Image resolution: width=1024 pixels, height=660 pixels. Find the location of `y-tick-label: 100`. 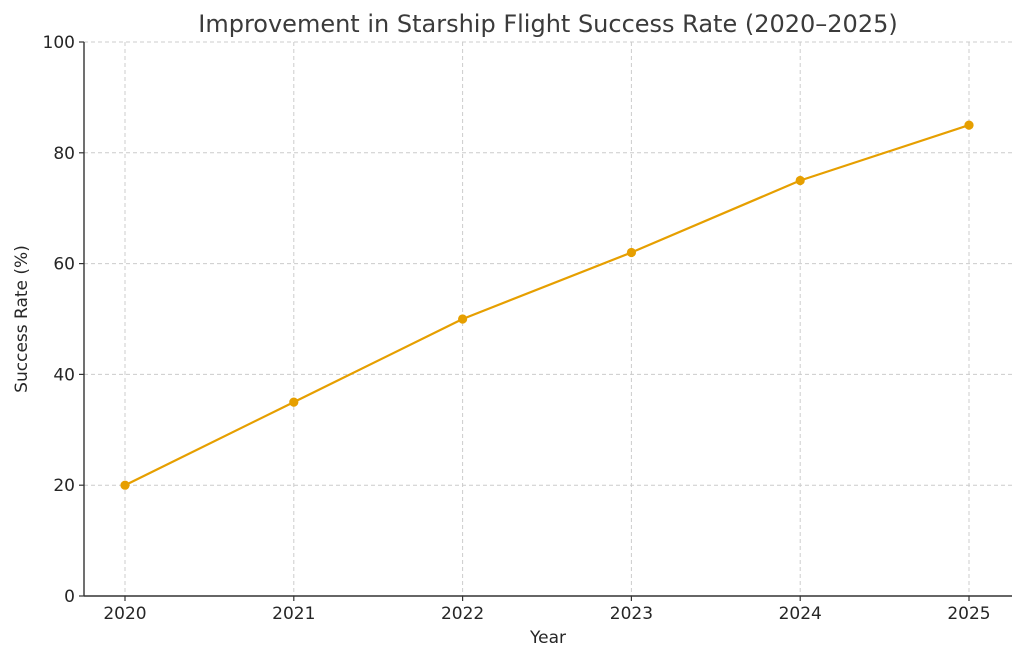

y-tick-label: 100 is located at coordinates (59, 43).